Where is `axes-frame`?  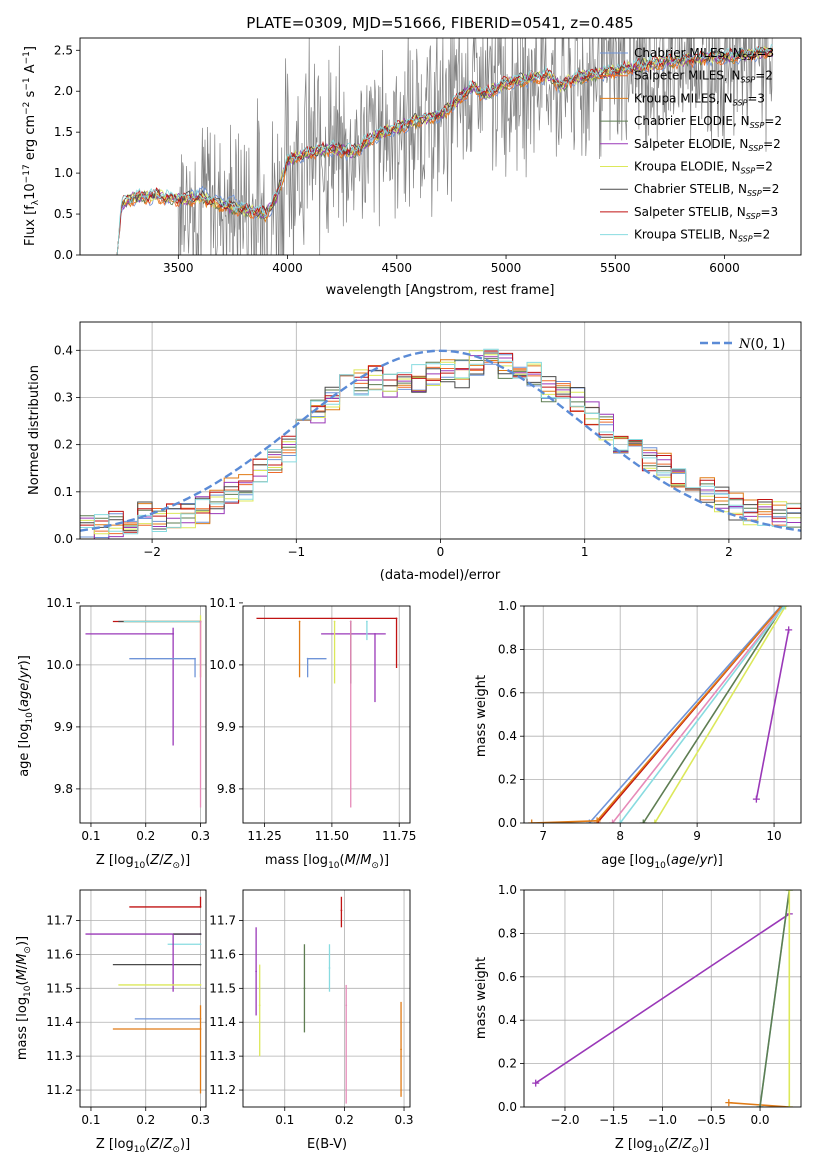 axes-frame is located at coordinates (326, 714).